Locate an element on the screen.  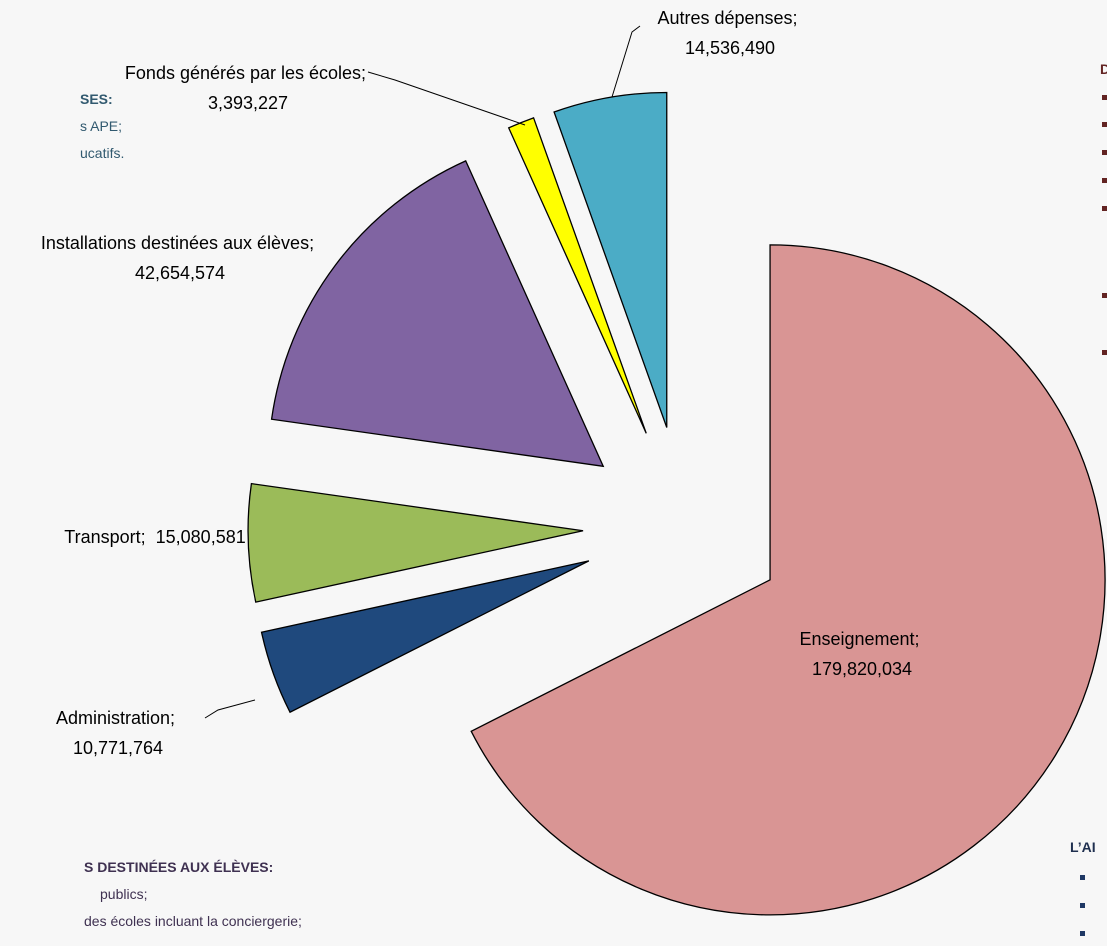
label-category: Fonds générés par les écoles; is located at coordinates (245, 73).